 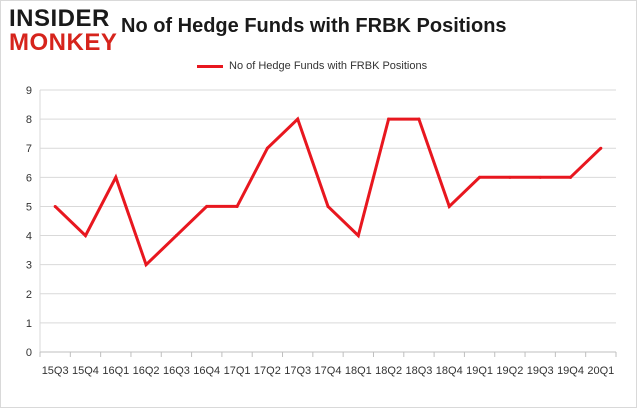 I want to click on x-tick-label: 16Q4, so click(x=206, y=371).